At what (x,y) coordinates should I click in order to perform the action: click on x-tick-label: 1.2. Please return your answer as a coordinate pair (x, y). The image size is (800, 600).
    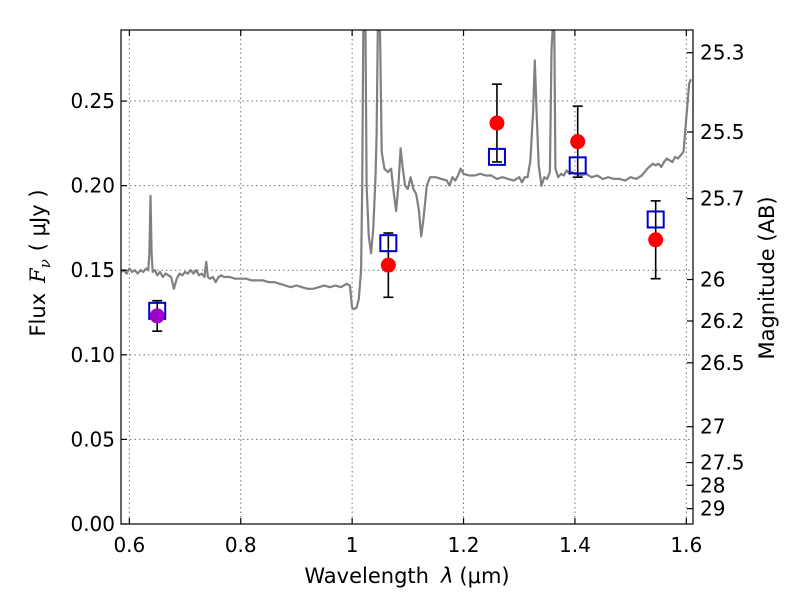
    Looking at the image, I should click on (464, 545).